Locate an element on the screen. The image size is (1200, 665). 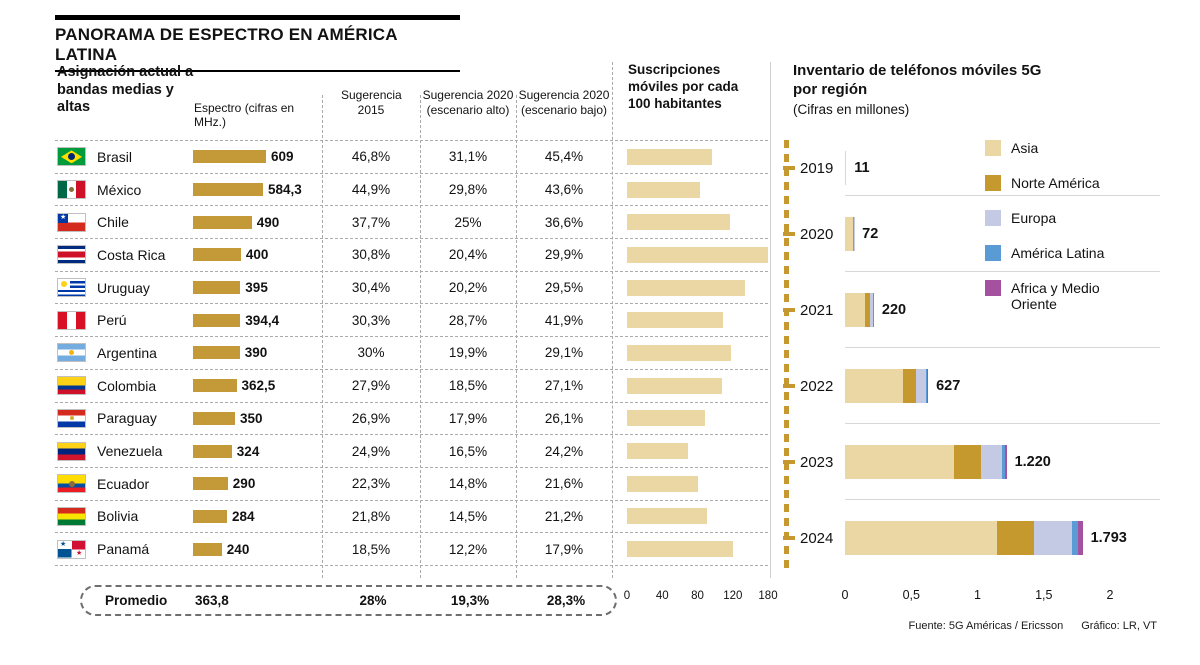
promedio-sugerencia-2015: 28% is located at coordinates (373, 600).